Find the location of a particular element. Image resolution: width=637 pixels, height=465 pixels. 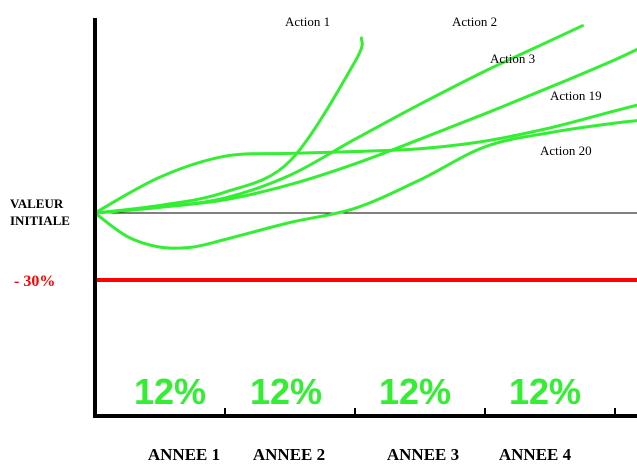

category-label-2: ANNEE 2 is located at coordinates (289, 454).